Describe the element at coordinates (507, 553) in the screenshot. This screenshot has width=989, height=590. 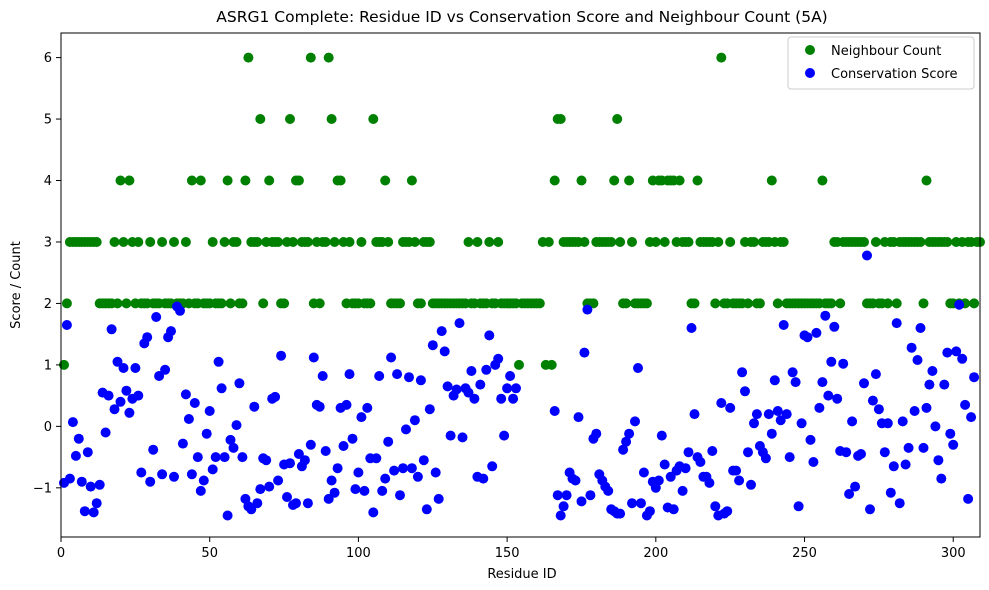
I see `x-tick-label: 150` at that location.